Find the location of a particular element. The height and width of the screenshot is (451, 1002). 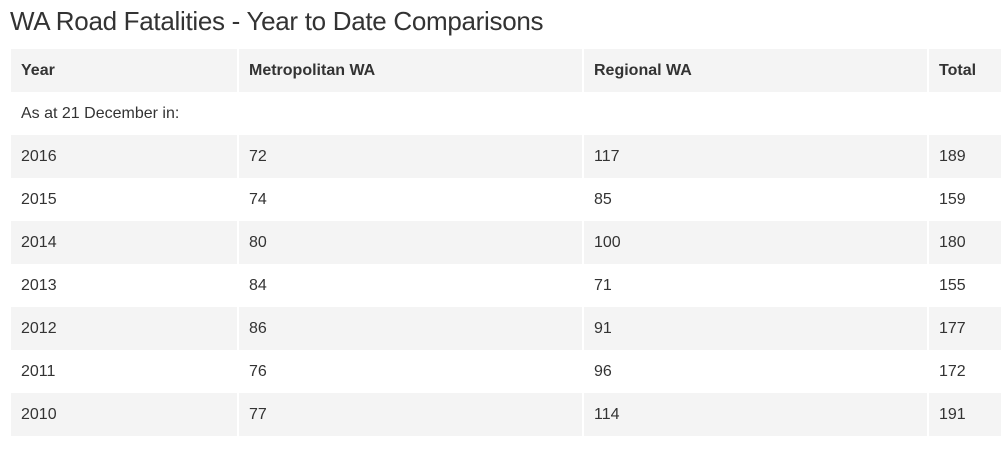

cell-metropolitan: 74 is located at coordinates (411, 199).